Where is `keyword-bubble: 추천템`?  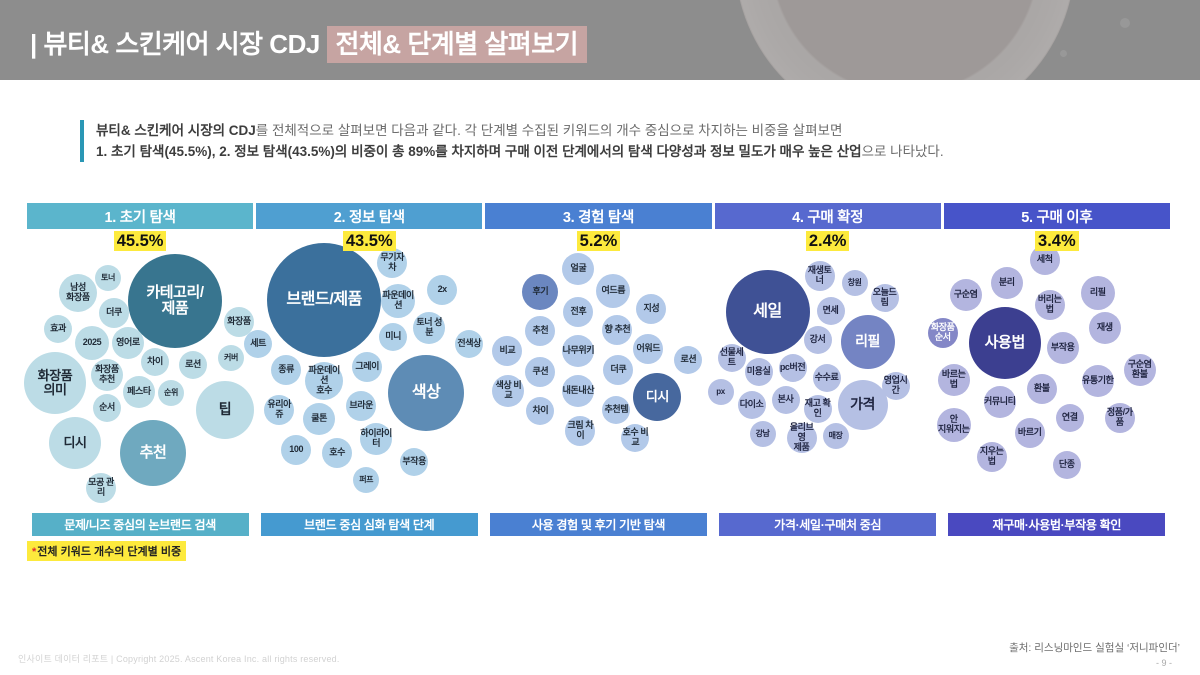
keyword-bubble: 추천템 is located at coordinates (616, 410).